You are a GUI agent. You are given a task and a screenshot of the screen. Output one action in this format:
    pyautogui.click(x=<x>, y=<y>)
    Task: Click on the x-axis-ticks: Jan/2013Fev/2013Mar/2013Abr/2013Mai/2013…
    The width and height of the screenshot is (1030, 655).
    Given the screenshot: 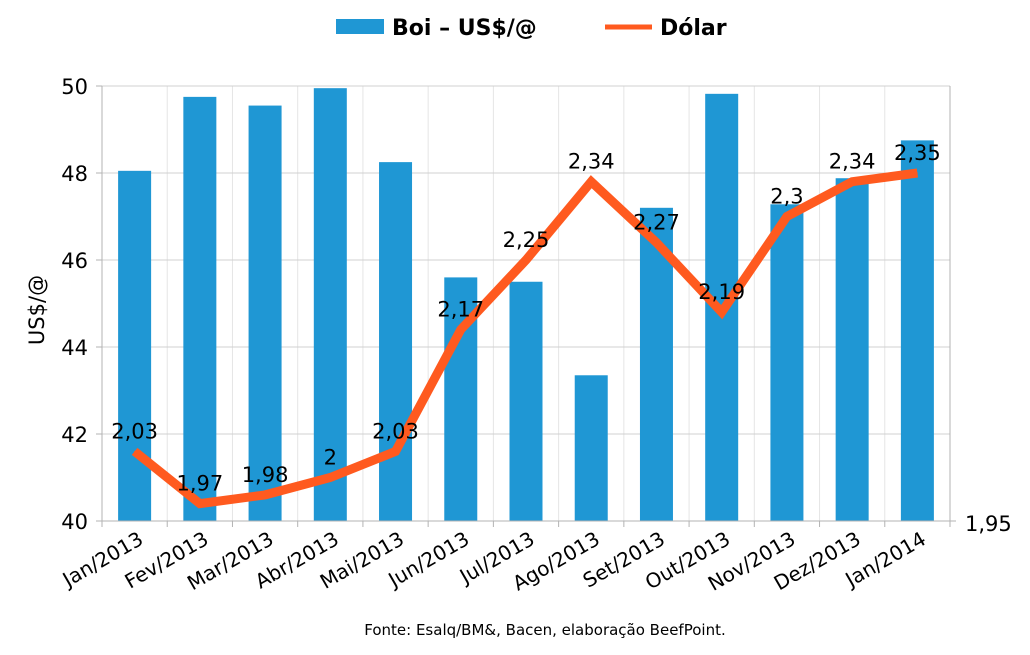 What is the action you would take?
    pyautogui.click(x=493, y=561)
    